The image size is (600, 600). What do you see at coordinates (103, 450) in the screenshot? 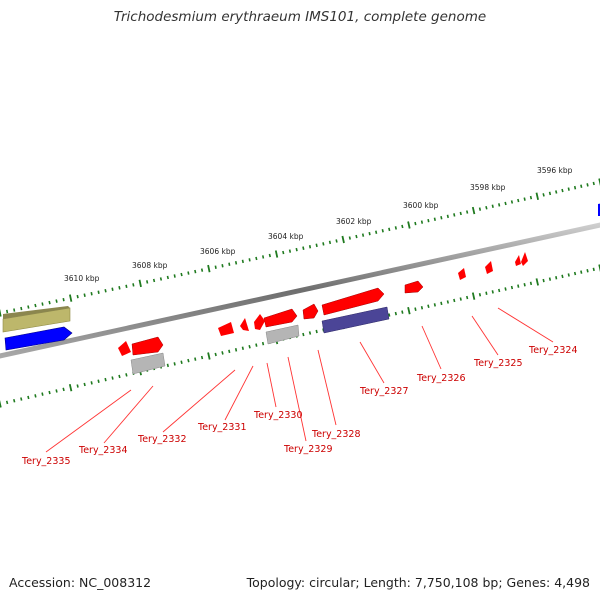
I see `gene-label-tery-2334: Tery_2334` at bounding box center [103, 450].